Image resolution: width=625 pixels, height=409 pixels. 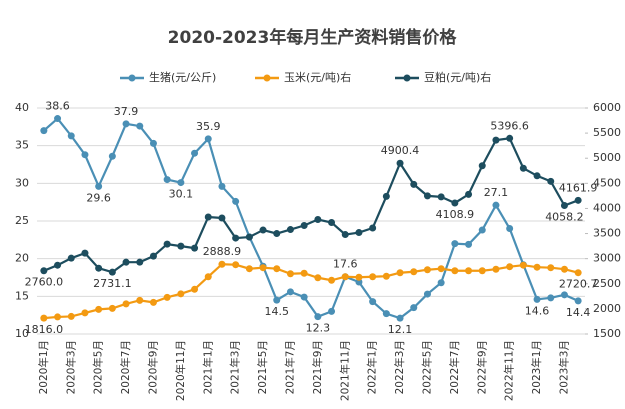 I want to click on x-tick-label: 2022年3月, so click(x=399, y=367).